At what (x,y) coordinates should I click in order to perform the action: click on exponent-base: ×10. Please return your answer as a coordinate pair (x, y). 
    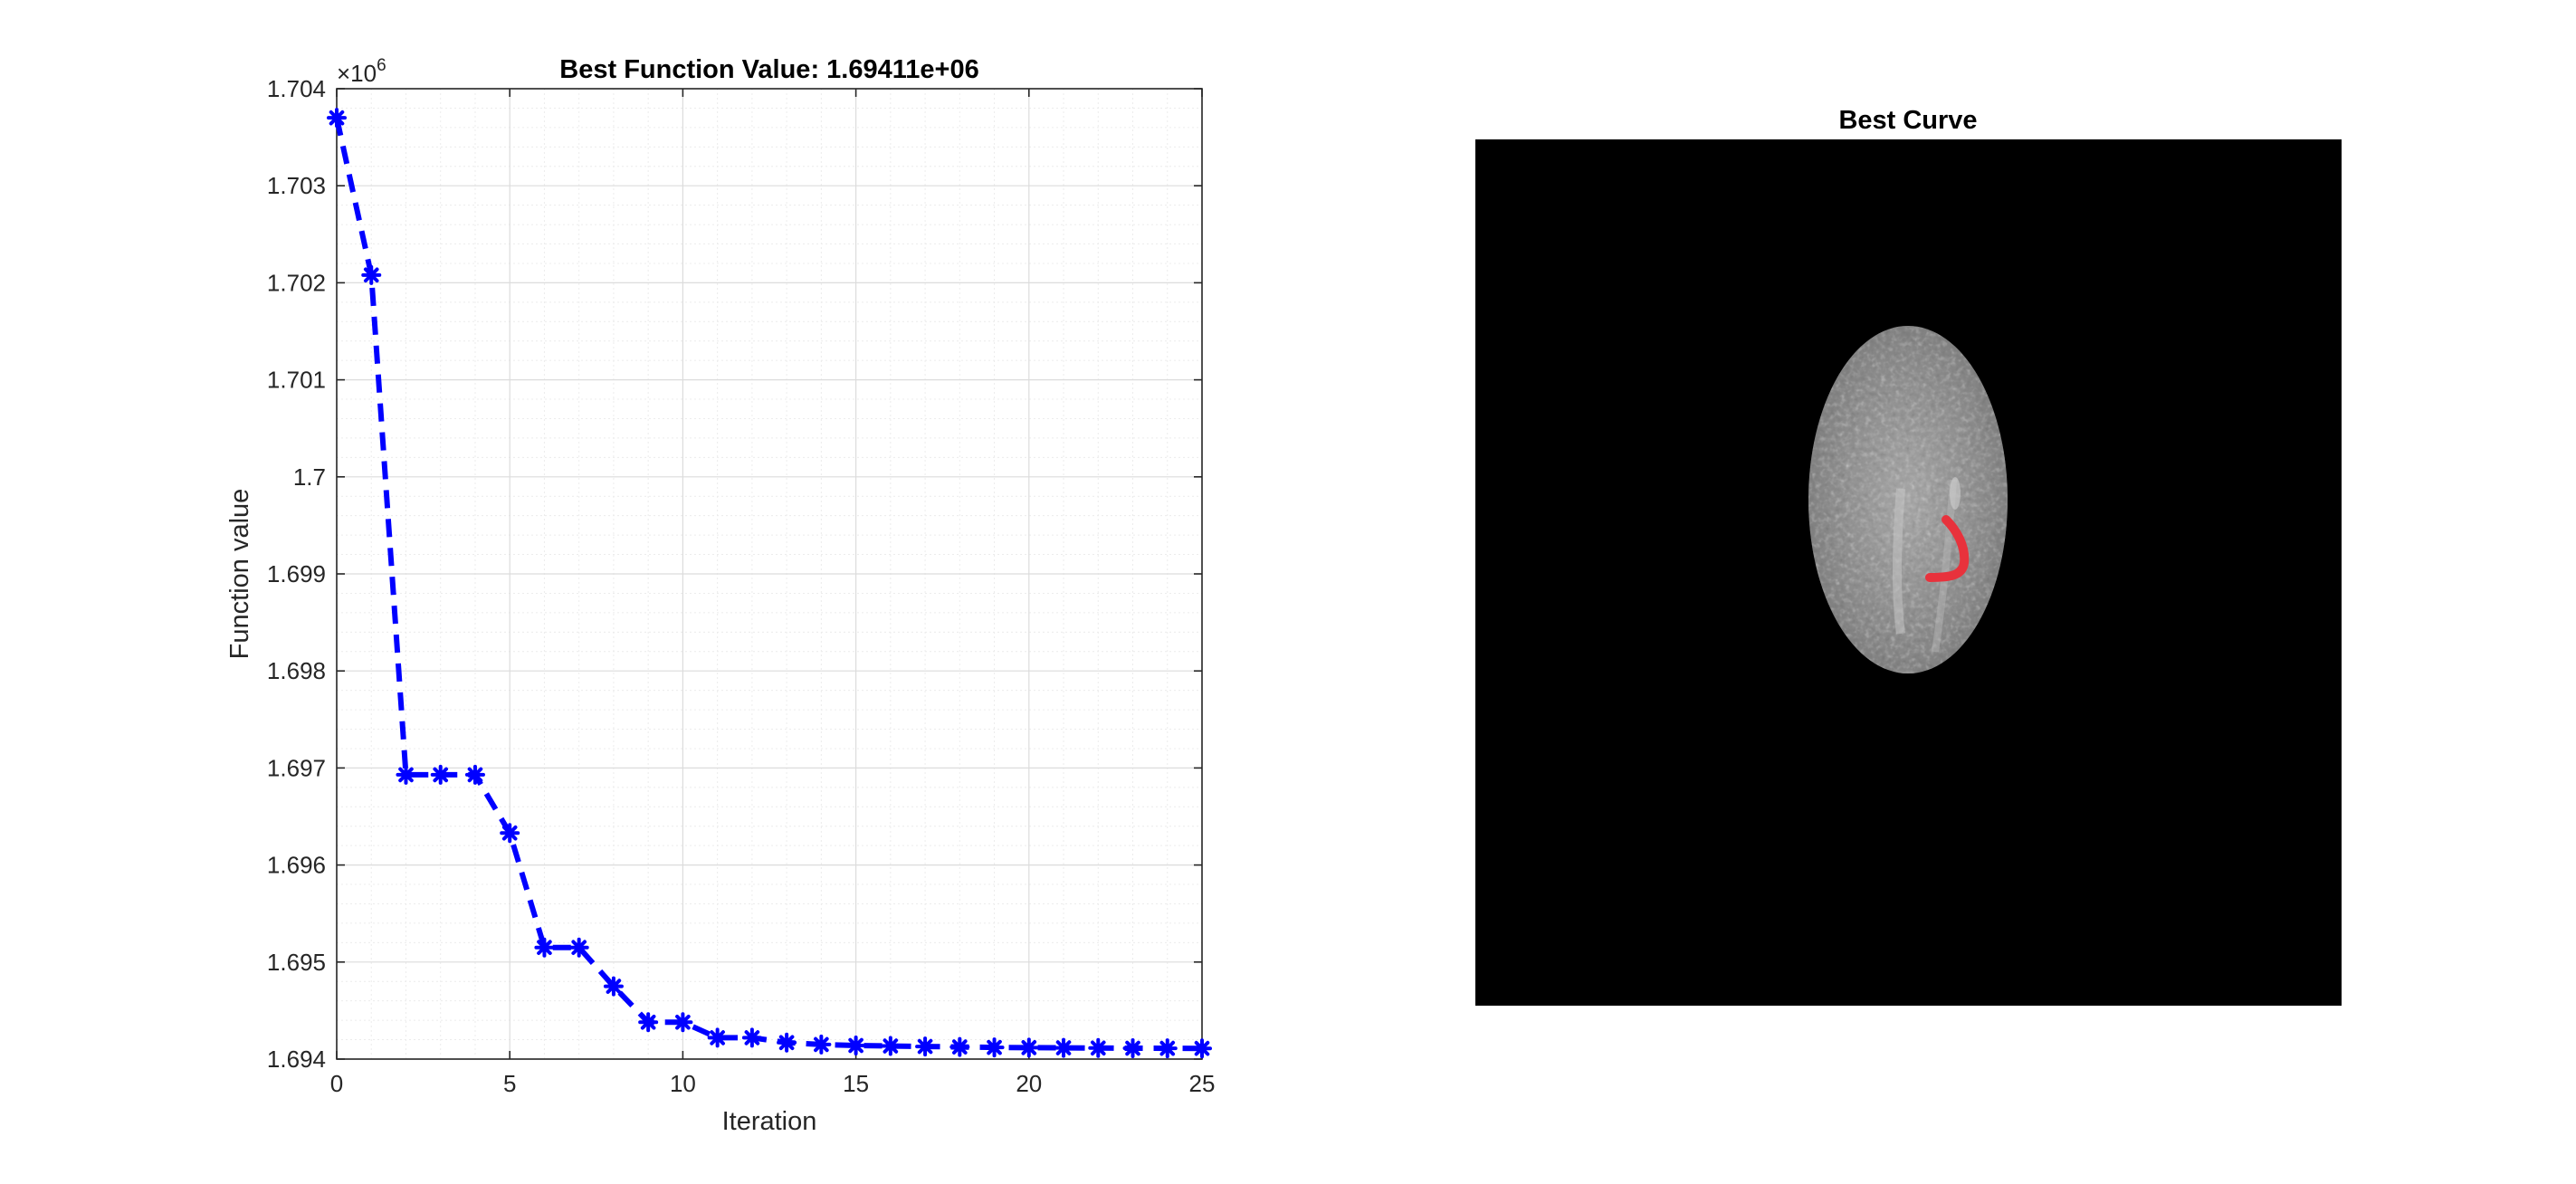
    Looking at the image, I should click on (357, 73).